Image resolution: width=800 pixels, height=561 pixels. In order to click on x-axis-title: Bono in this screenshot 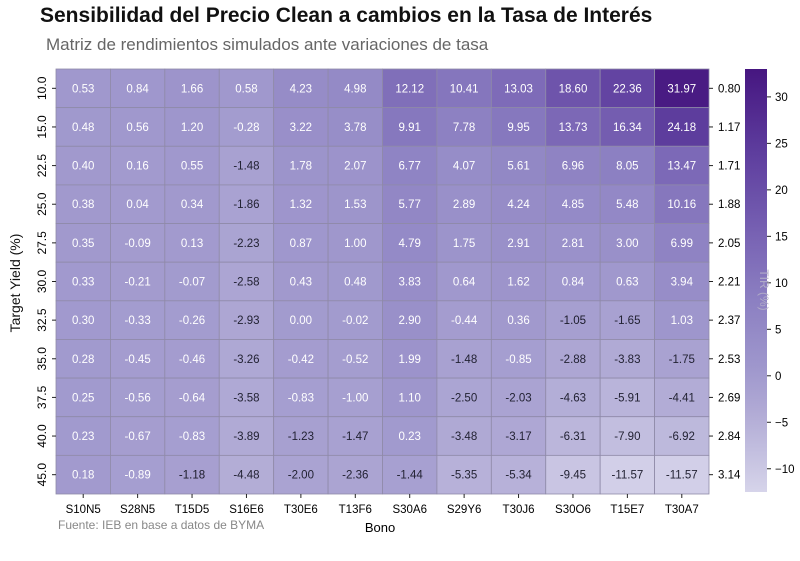, I will do `click(380, 527)`.